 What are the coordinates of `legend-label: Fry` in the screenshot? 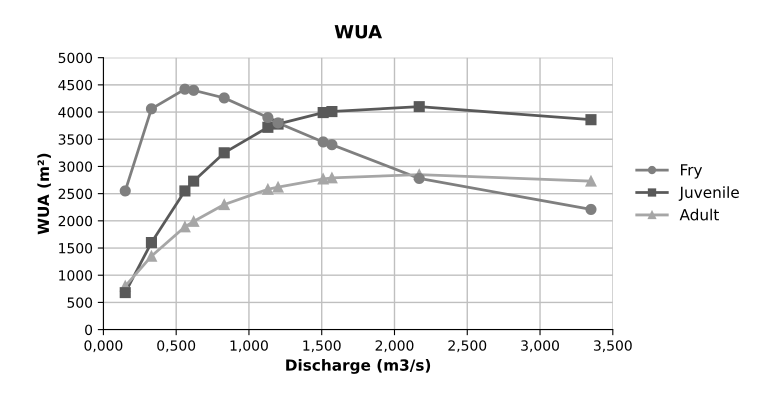 It's located at (691, 171).